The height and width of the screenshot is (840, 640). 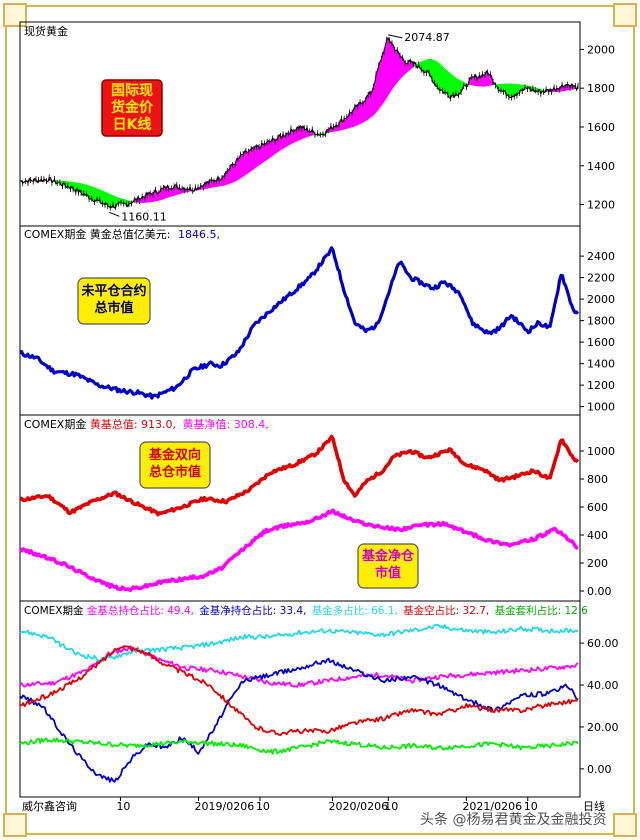 I want to click on watermark: 头条 @杨易君黄金及金融投资, so click(x=513, y=819).